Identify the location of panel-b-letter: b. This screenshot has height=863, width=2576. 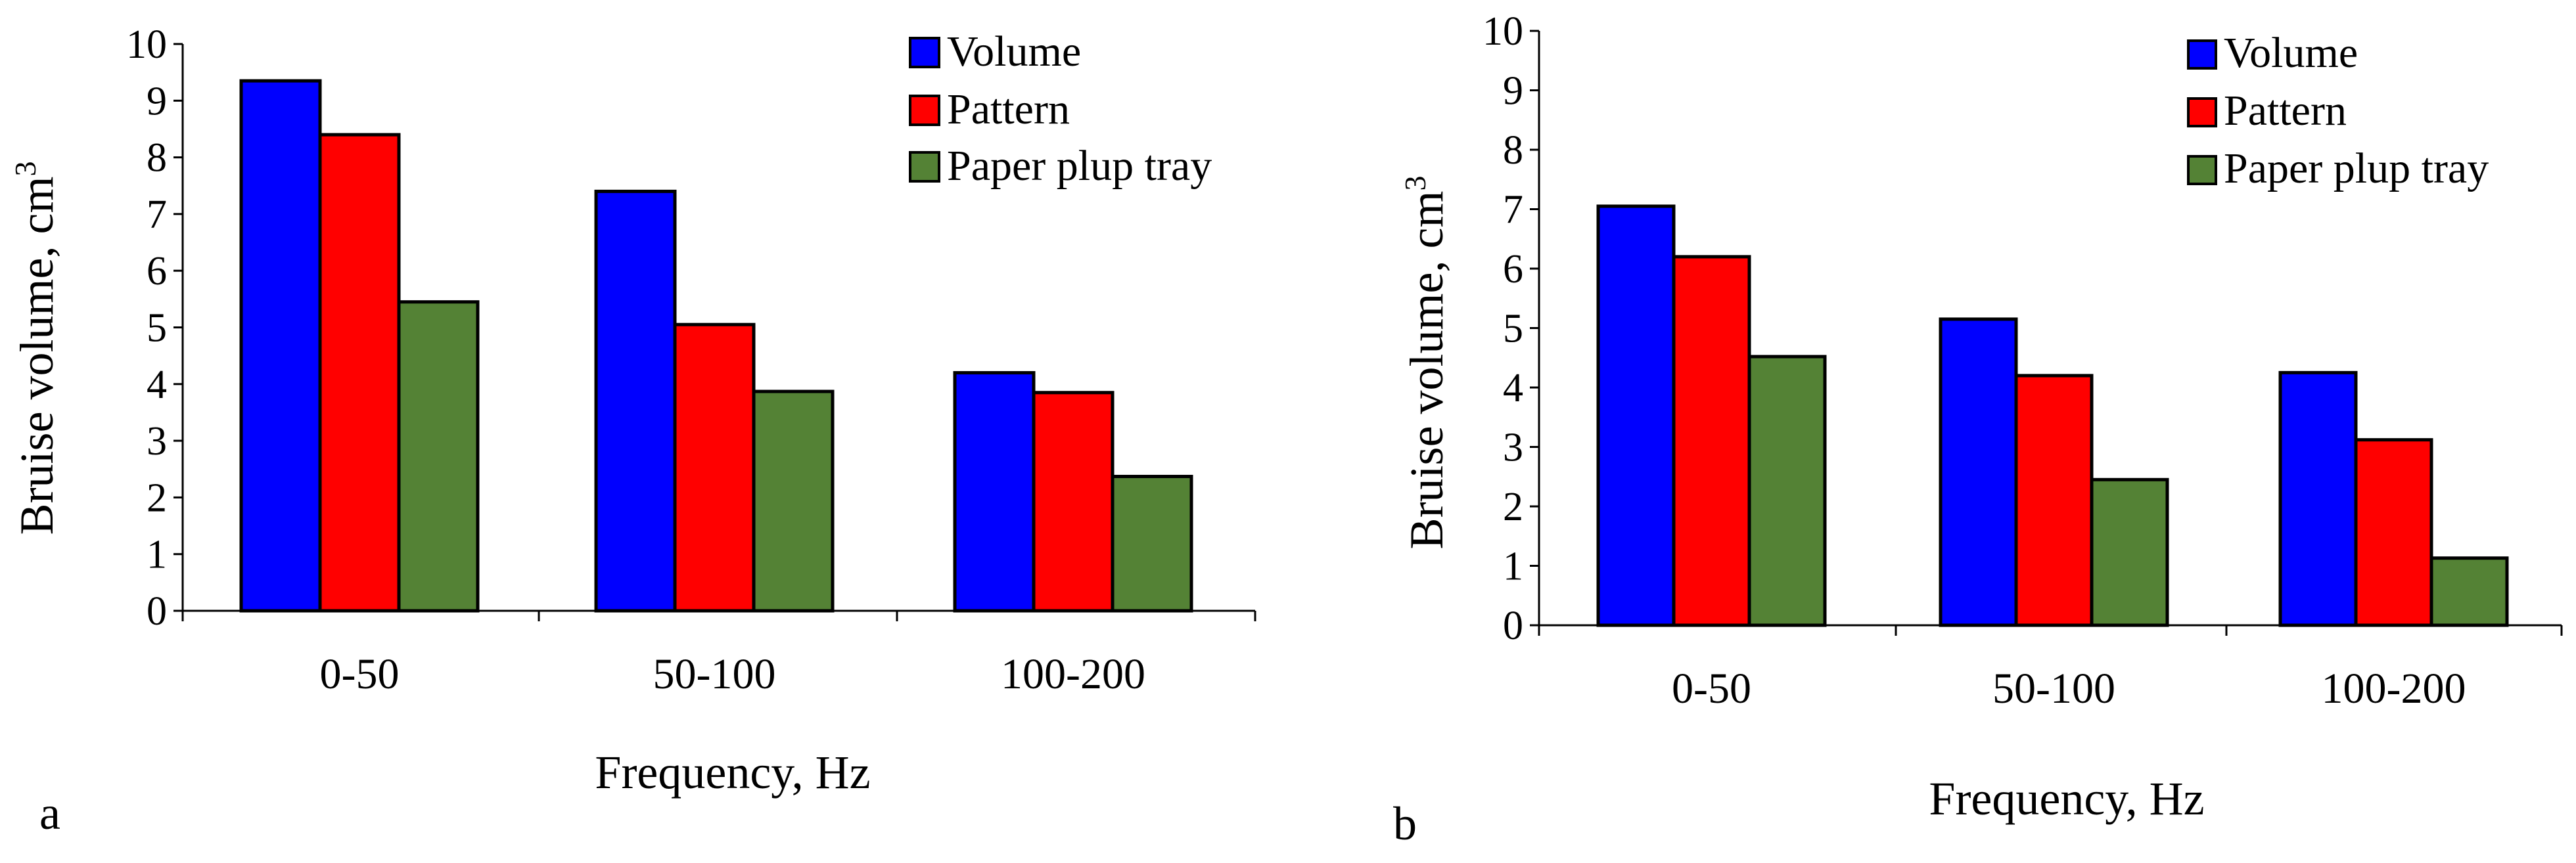
(1405, 823).